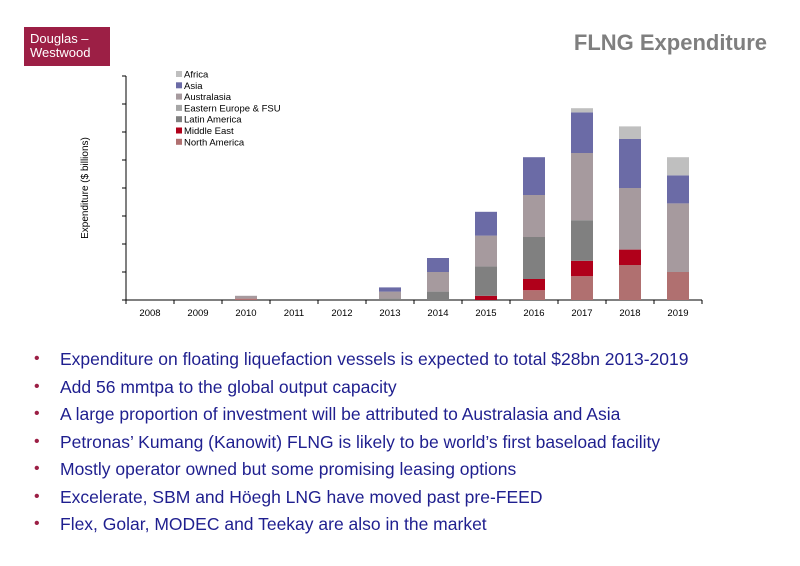 The image size is (800, 566). Describe the element at coordinates (294, 313) in the screenshot. I see `x-tick-label: 2011` at that location.